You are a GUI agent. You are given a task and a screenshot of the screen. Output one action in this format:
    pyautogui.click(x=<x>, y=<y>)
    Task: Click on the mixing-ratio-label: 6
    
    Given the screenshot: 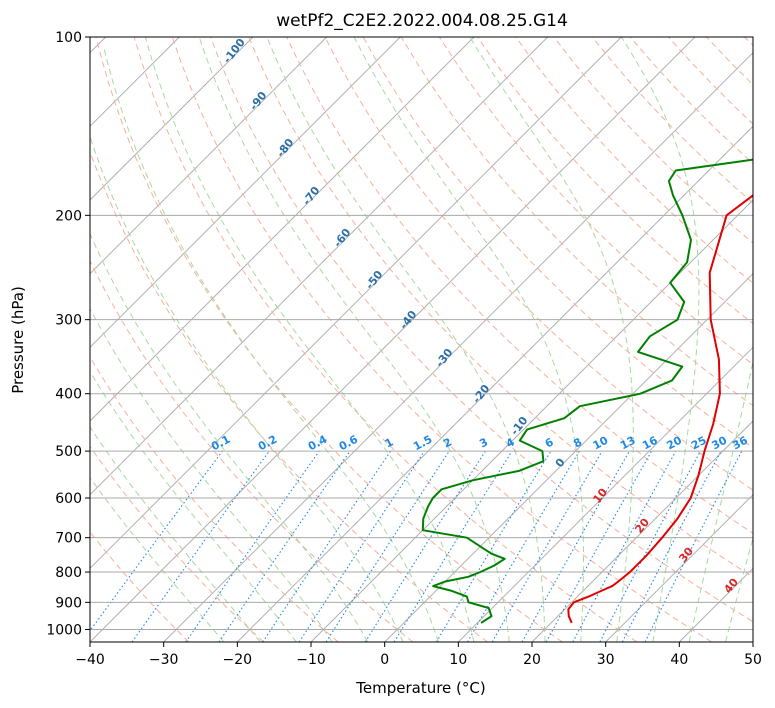 What is the action you would take?
    pyautogui.click(x=549, y=442)
    